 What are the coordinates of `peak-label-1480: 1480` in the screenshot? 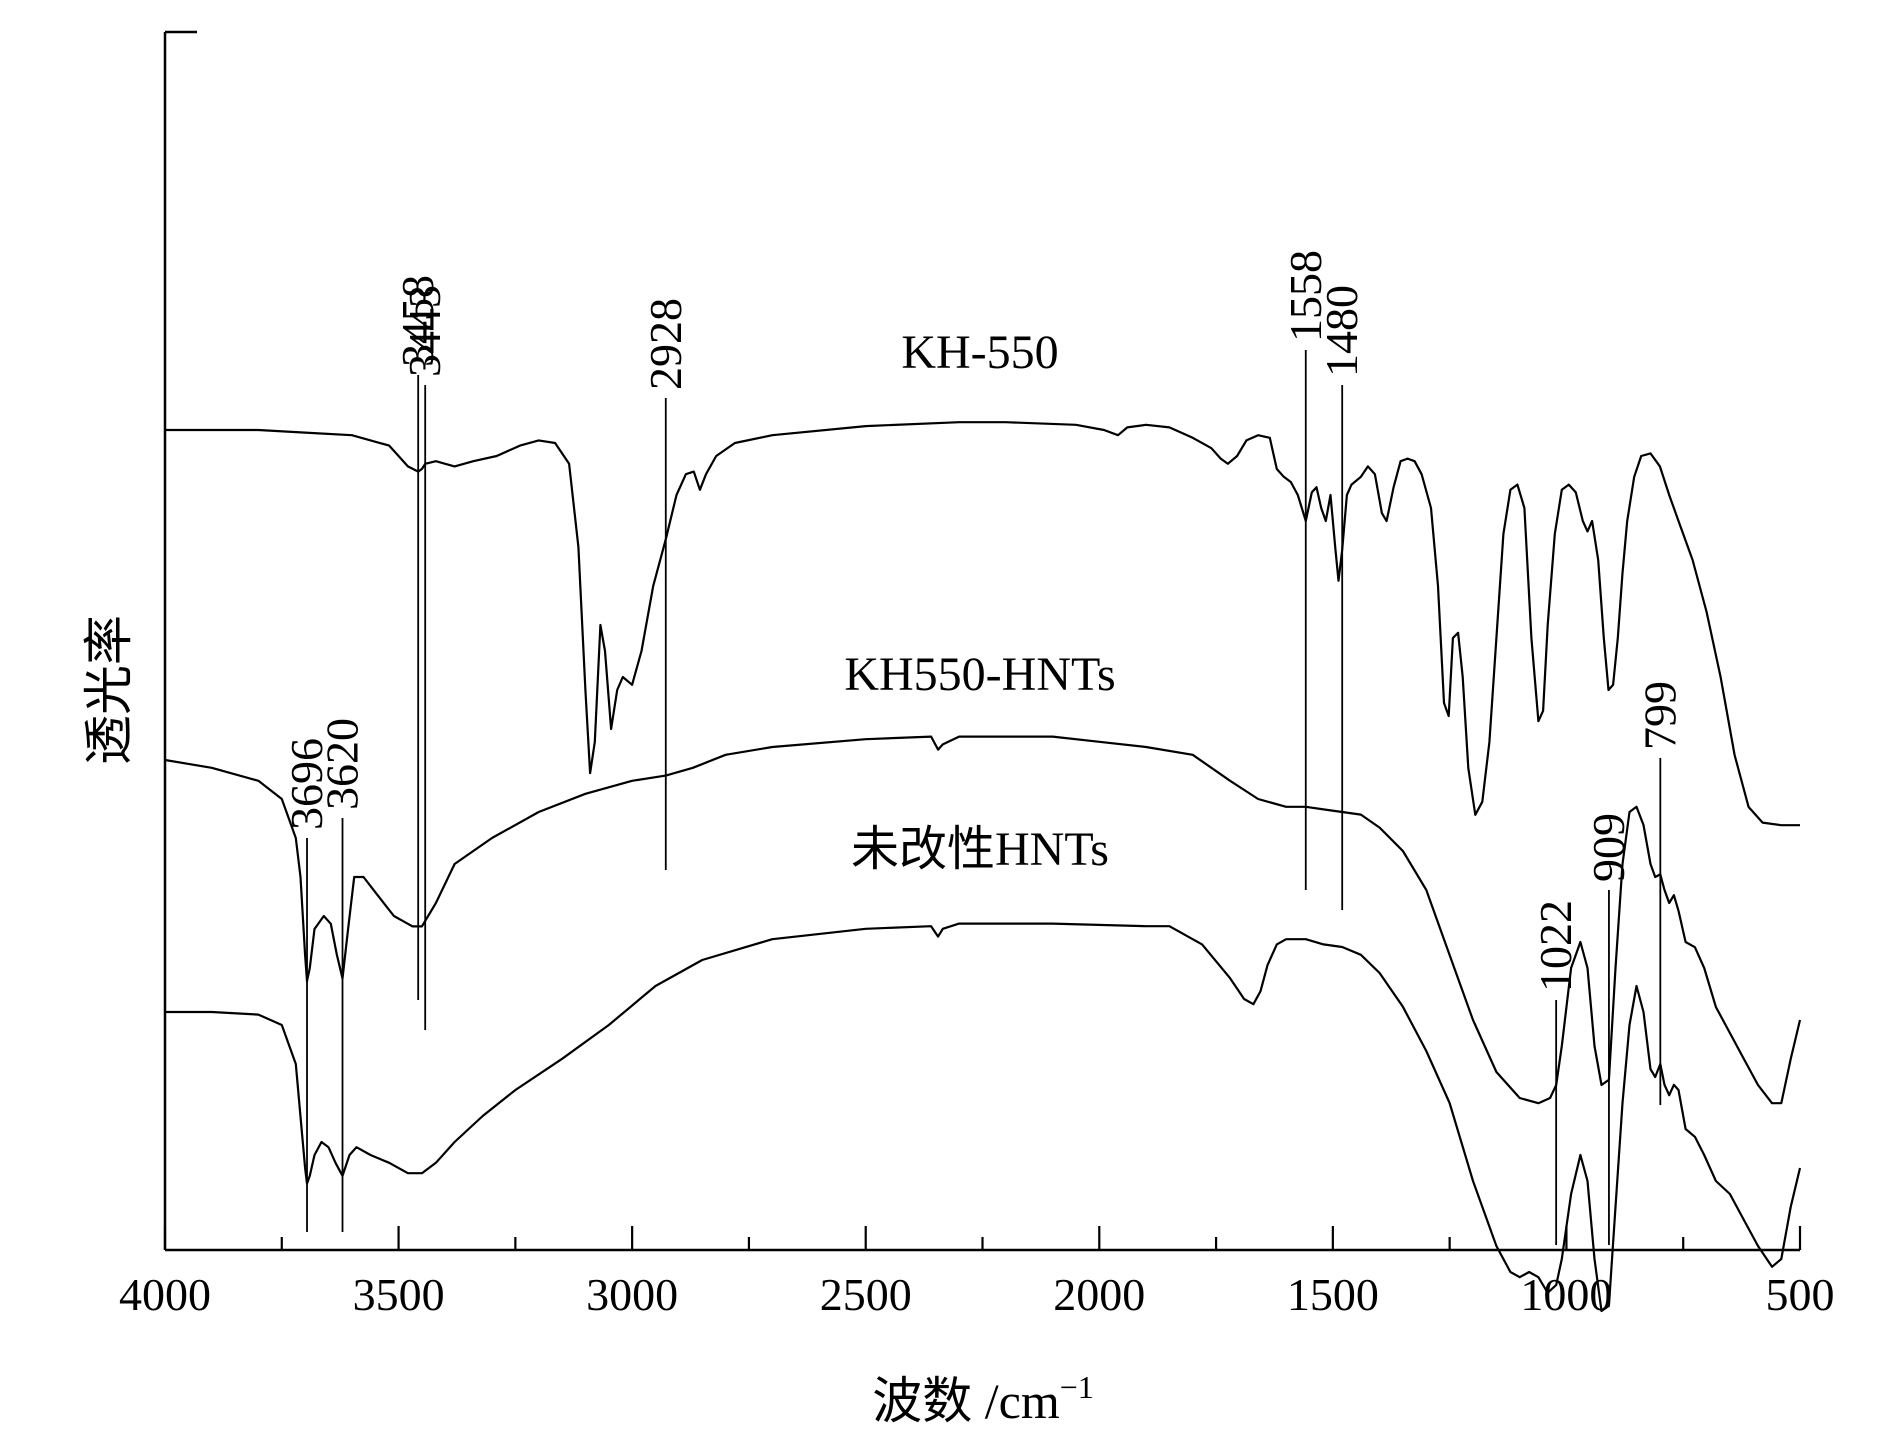 It's located at (1341, 331).